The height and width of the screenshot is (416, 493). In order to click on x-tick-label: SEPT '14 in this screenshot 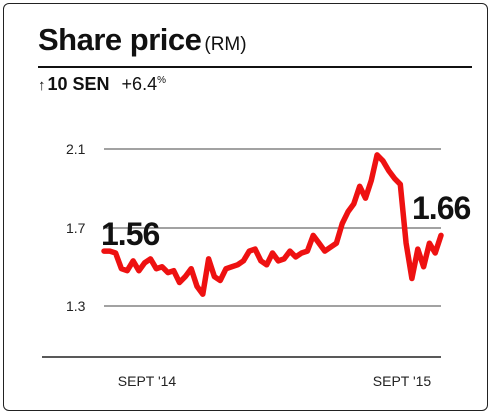, I will do `click(147, 381)`.